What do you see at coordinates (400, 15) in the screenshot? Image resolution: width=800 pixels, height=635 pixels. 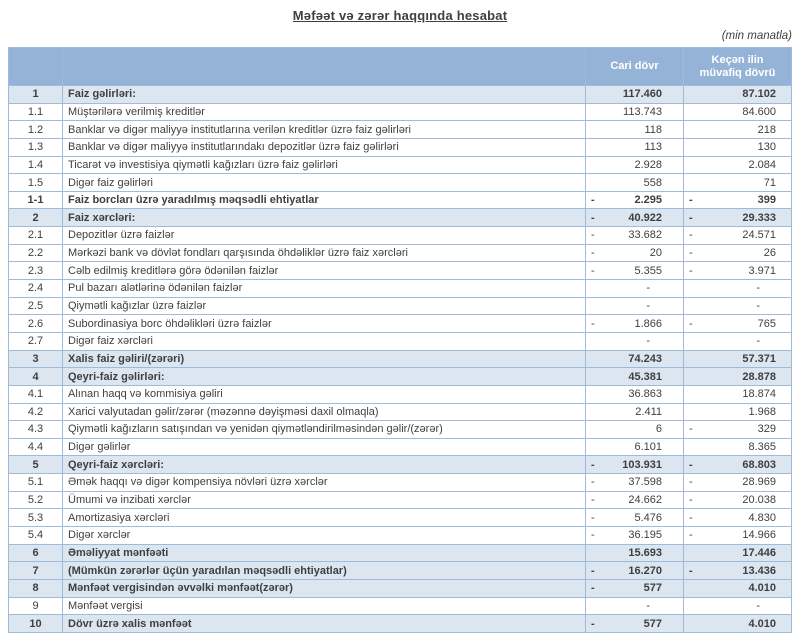 I see `report-title: Məfəət və zərər haqqında hesabat` at bounding box center [400, 15].